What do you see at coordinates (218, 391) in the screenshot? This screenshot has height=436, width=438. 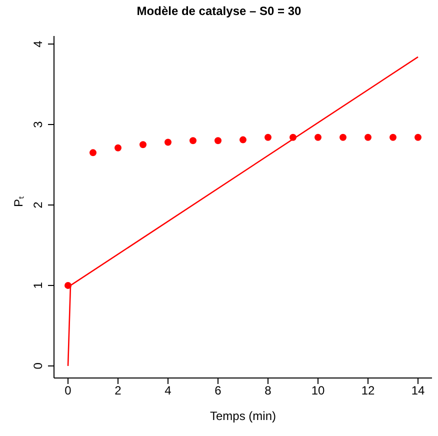 I see `x-tick-label: 6` at bounding box center [218, 391].